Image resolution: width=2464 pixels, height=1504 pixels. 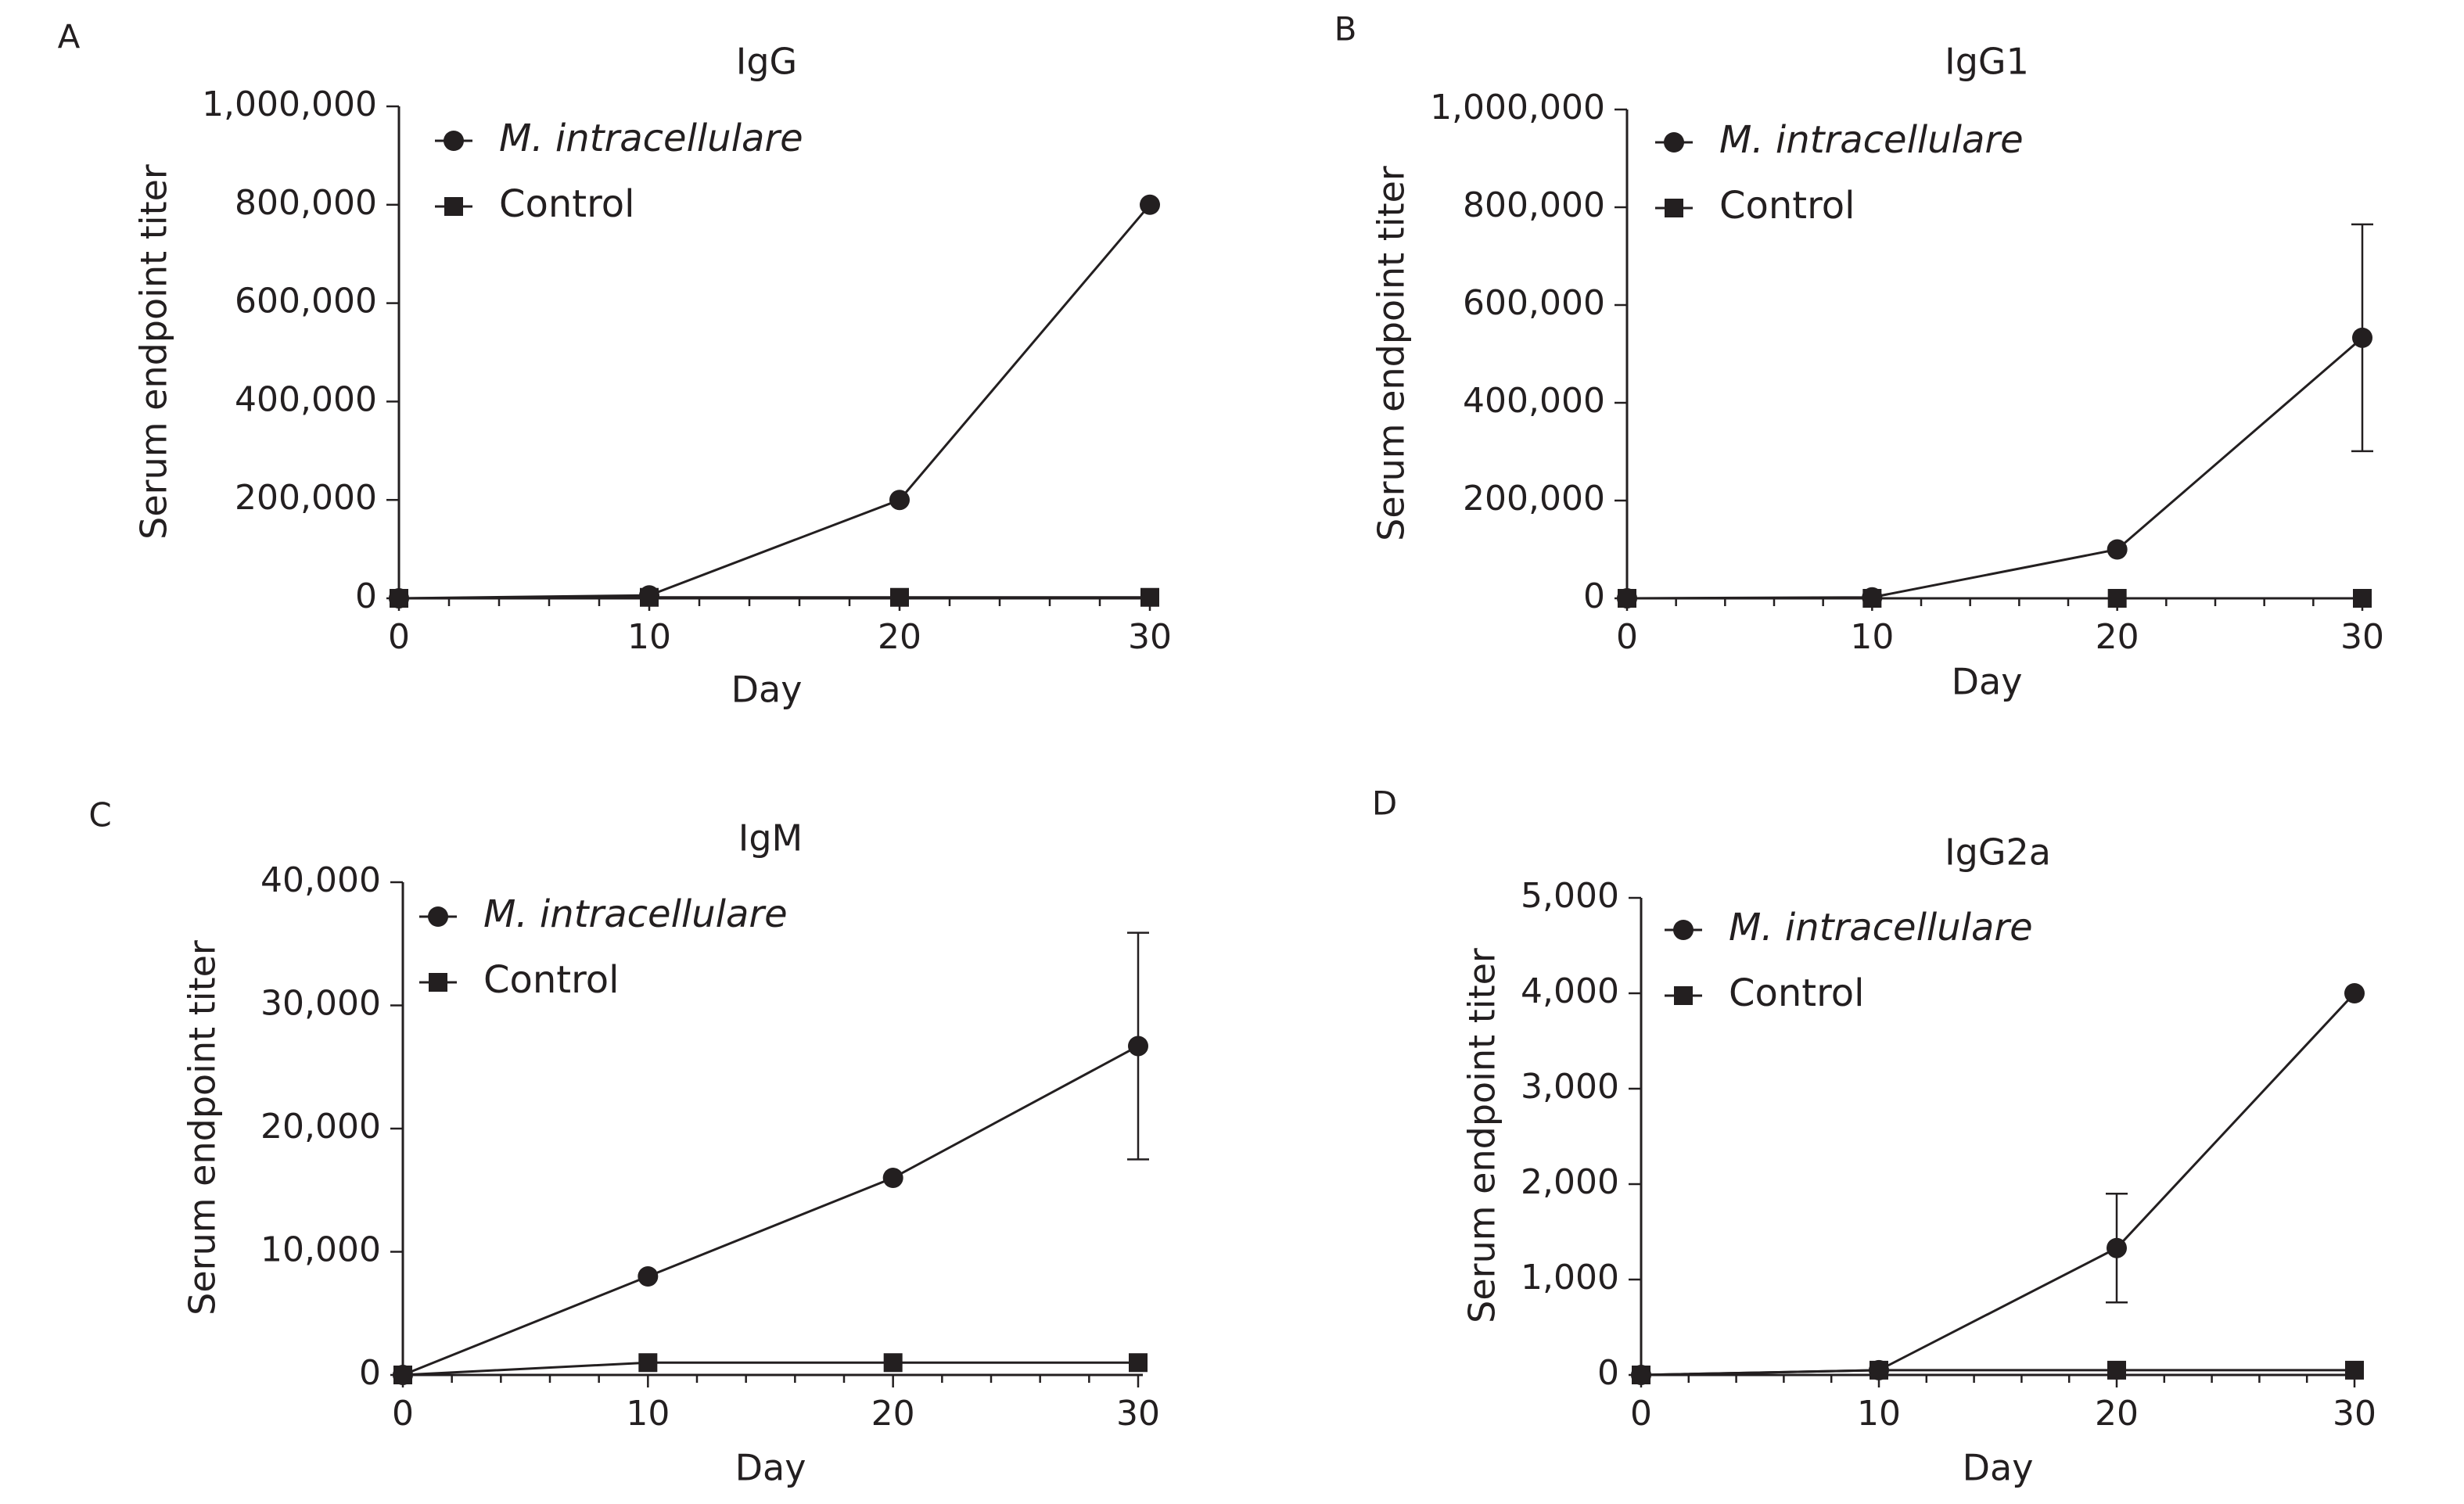 I want to click on panel-letter: A, so click(x=69, y=37).